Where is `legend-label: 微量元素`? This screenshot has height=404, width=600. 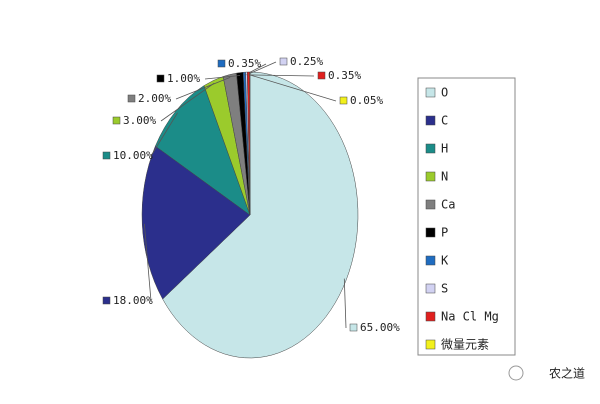
legend-label: 微量元素 is located at coordinates (465, 345).